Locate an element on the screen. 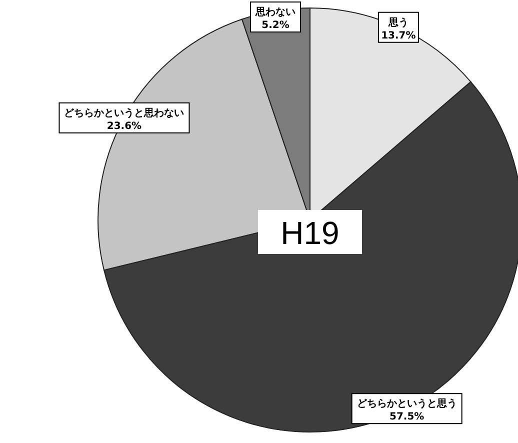 The image size is (518, 443). data-label: 57.5% is located at coordinates (406, 417).